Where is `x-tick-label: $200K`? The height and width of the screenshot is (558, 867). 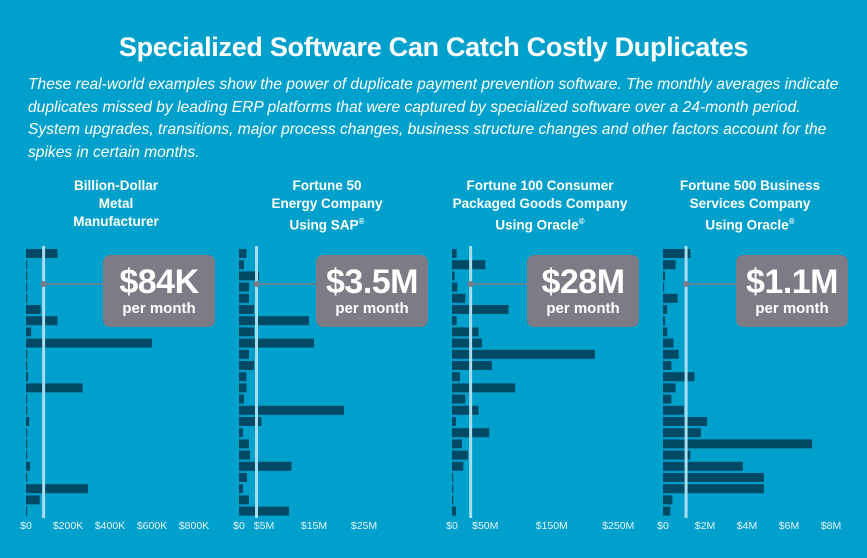
x-tick-label: $200K is located at coordinates (68, 526).